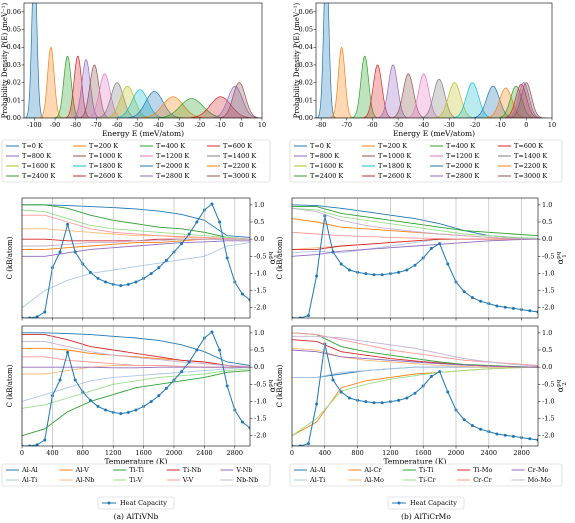  What do you see at coordinates (188, 480) in the screenshot?
I see `legend-label: V-V` at bounding box center [188, 480].